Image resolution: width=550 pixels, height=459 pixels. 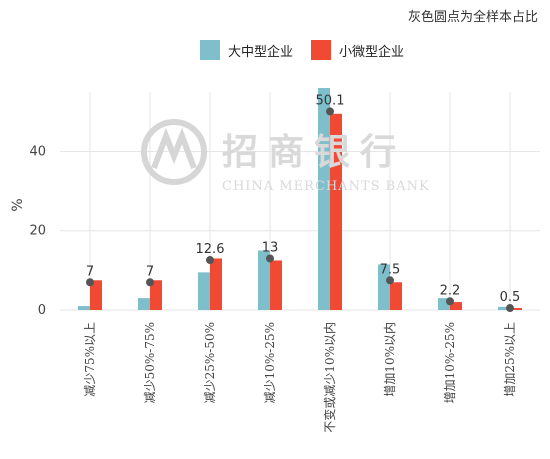 What do you see at coordinates (261, 52) in the screenshot?
I see `legend-label-large-medium: 大中型企业` at bounding box center [261, 52].